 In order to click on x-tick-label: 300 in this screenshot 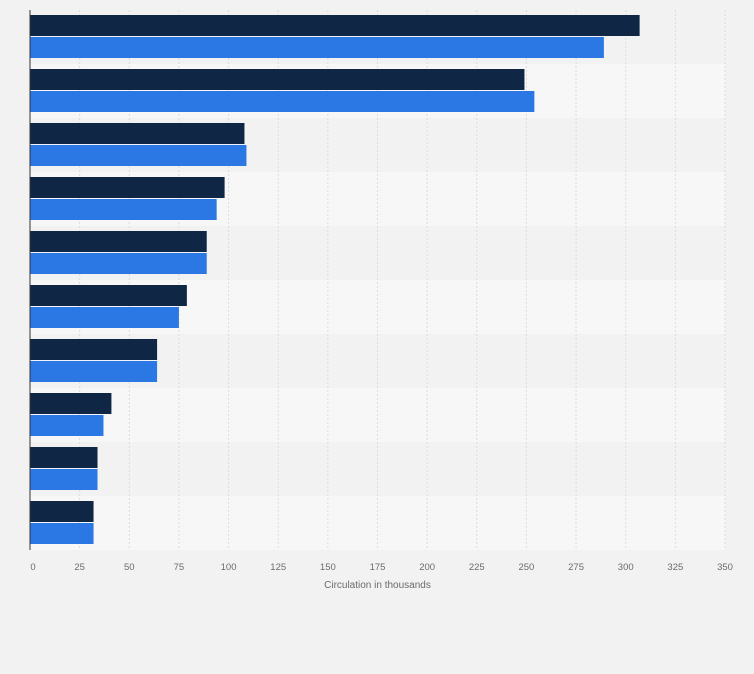, I will do `click(626, 567)`.